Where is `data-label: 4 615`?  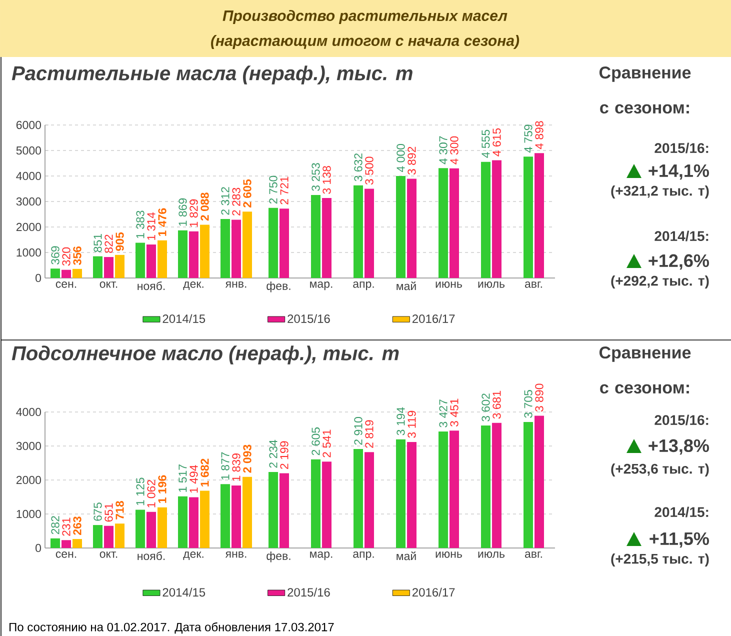
data-label: 4 615 is located at coordinates (496, 142).